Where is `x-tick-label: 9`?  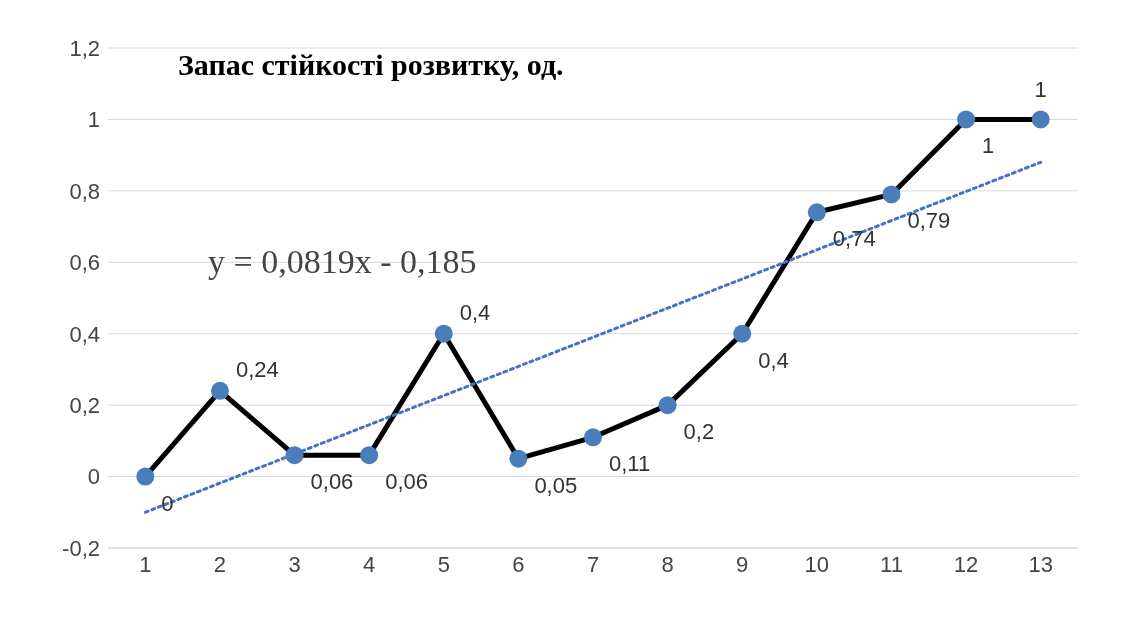 x-tick-label: 9 is located at coordinates (742, 564).